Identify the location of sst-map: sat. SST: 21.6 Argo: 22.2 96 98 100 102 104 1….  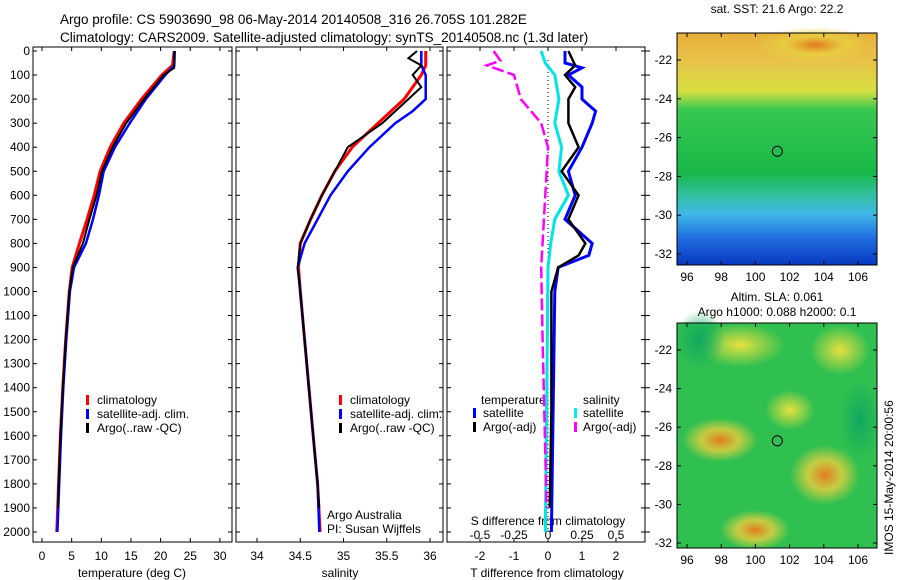
(766, 143).